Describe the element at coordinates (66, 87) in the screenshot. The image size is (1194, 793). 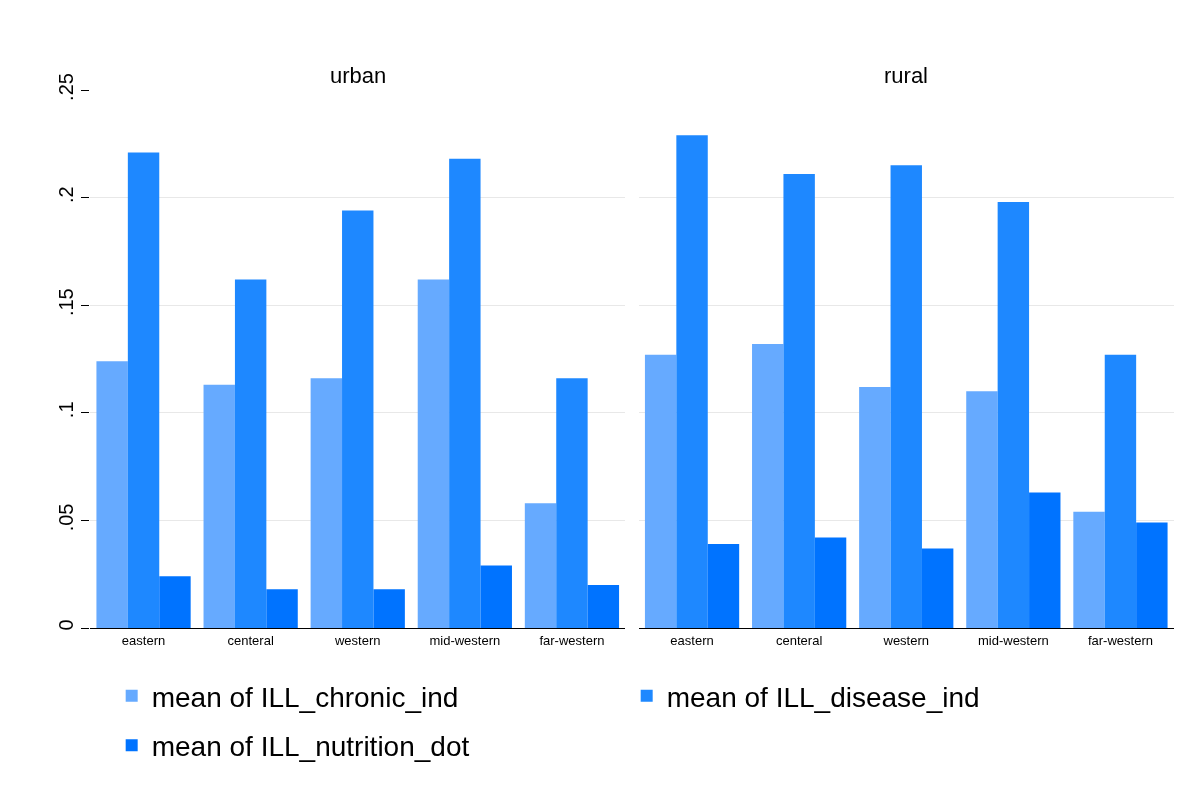
I see `y-tick-label: .25` at that location.